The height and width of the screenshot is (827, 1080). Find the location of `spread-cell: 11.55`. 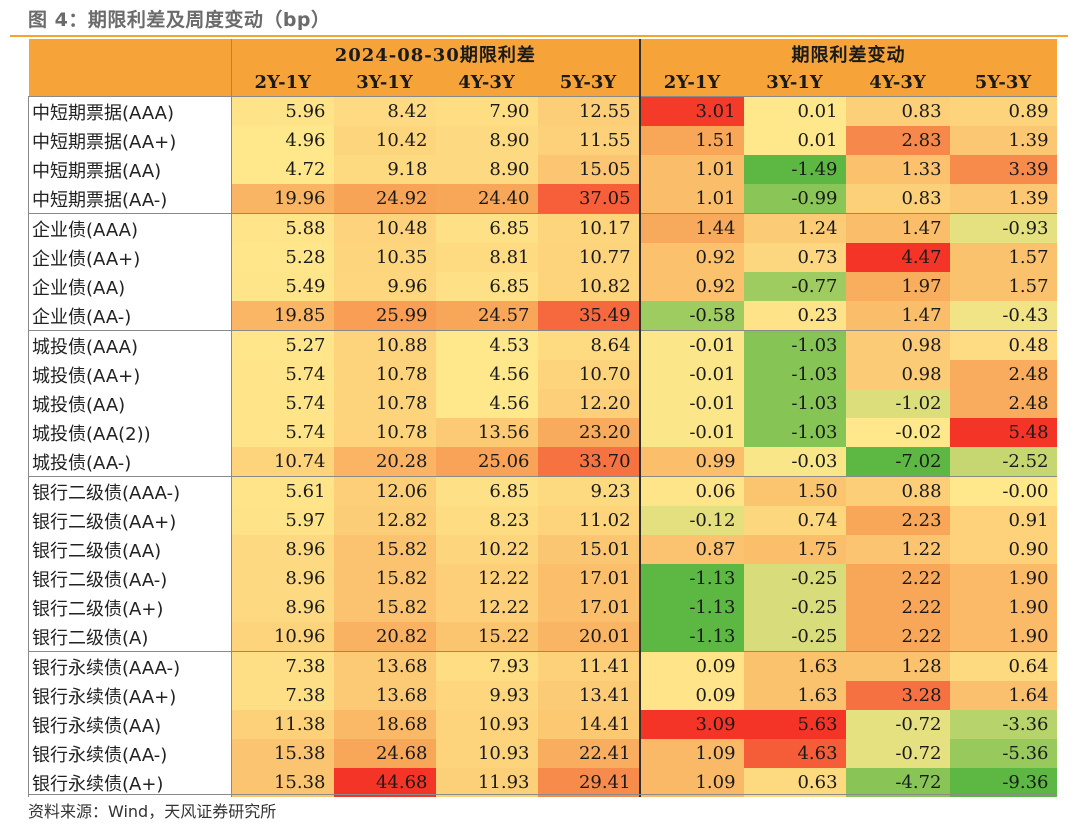

spread-cell: 11.55 is located at coordinates (589, 140).